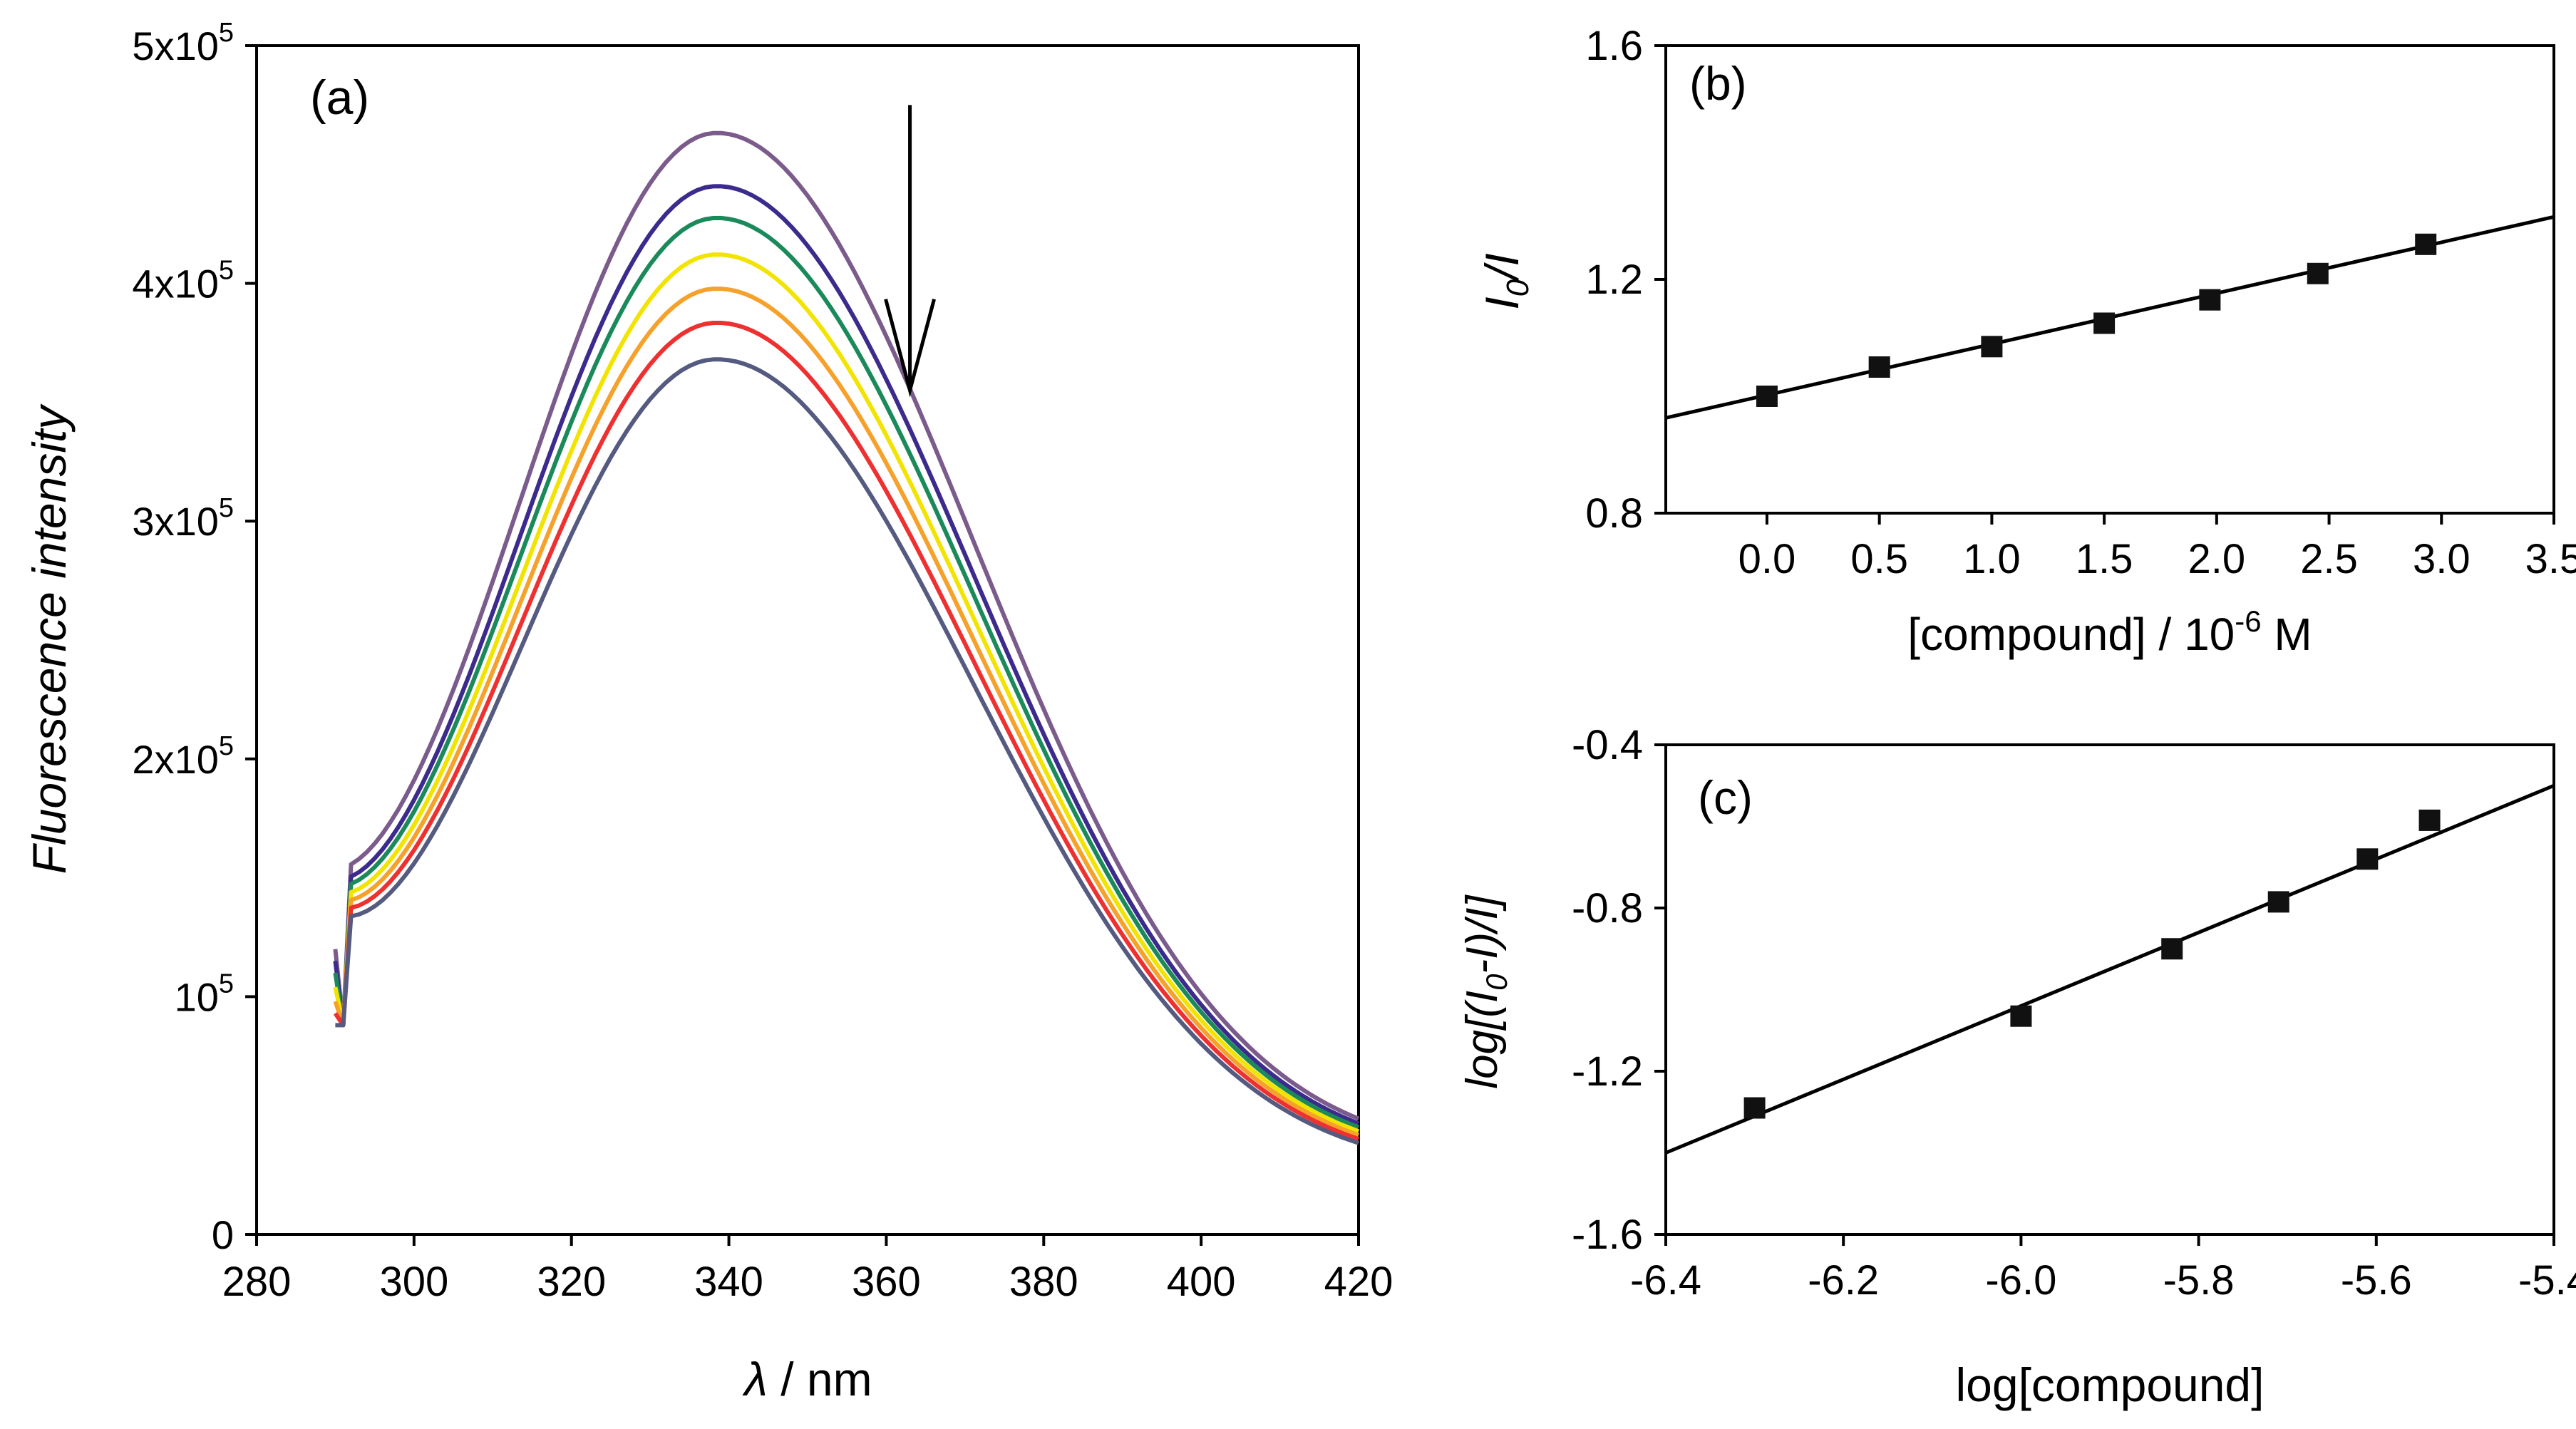 The image size is (2576, 1429). I want to click on a-y-tick-base: 0, so click(223, 1234).